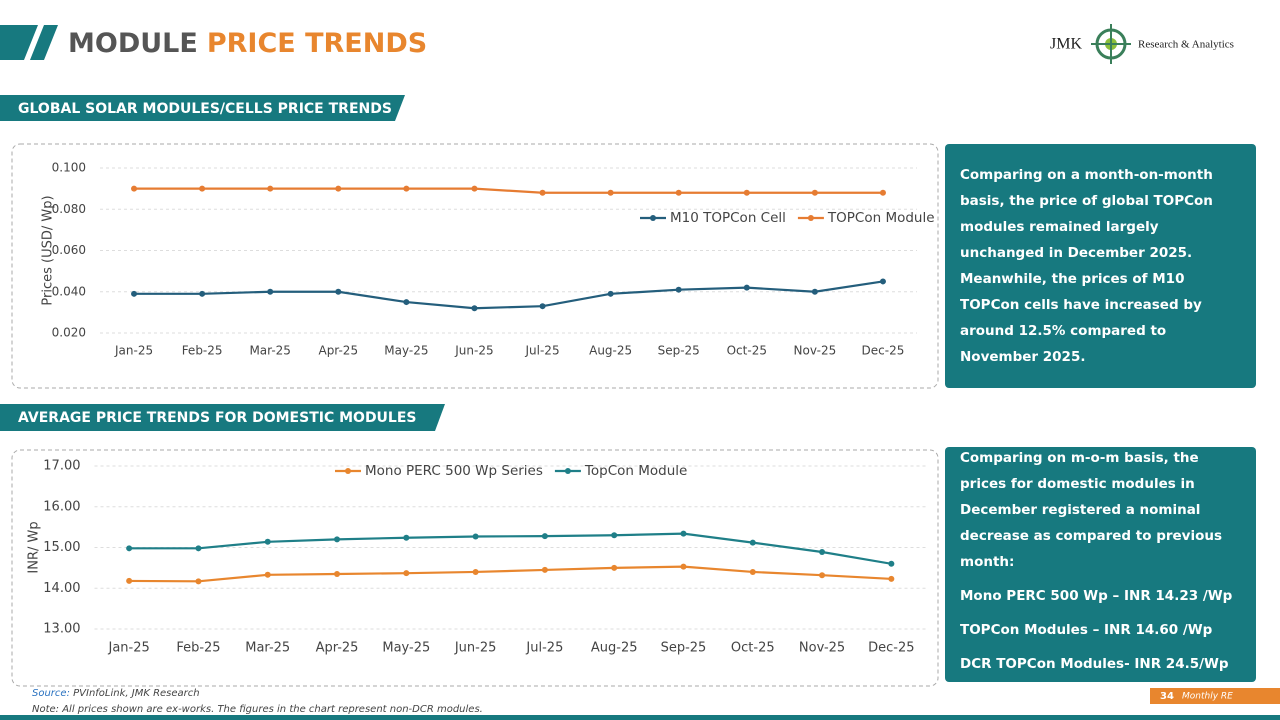 This screenshot has height=720, width=1280. What do you see at coordinates (640, 717) in the screenshot?
I see `bottom-rule` at bounding box center [640, 717].